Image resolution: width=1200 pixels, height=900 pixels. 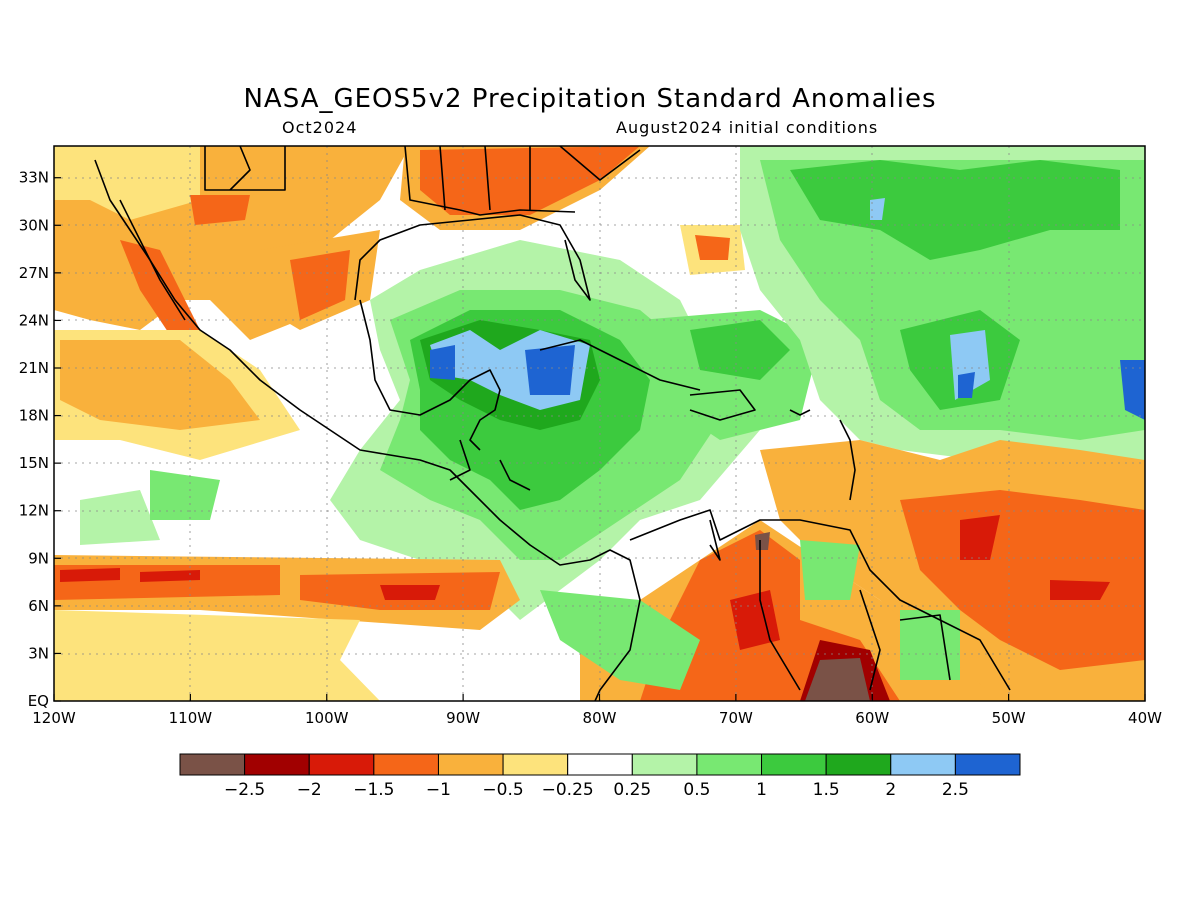 I want to click on forecast-month: Oct2024, so click(x=320, y=127).